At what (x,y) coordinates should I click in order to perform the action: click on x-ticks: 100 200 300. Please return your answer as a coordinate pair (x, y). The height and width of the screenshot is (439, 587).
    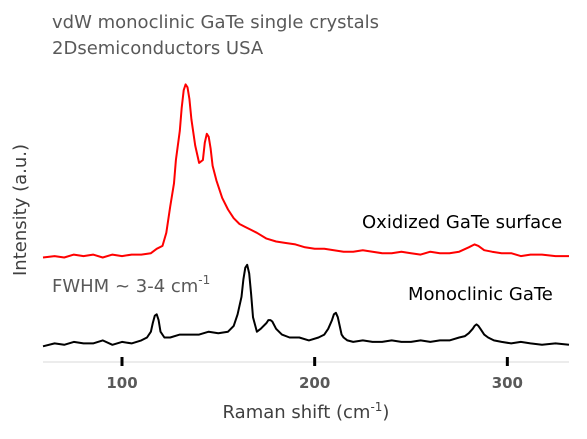
    Looking at the image, I should click on (314, 374).